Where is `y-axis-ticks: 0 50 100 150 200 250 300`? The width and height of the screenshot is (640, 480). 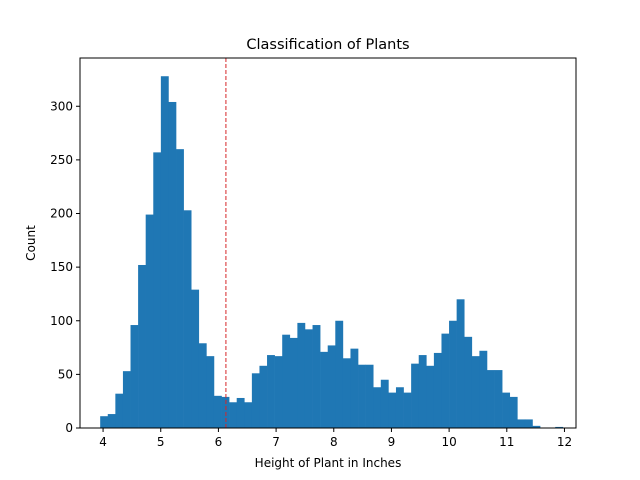
y-axis-ticks: 0 50 100 150 200 250 300 is located at coordinates (65, 267).